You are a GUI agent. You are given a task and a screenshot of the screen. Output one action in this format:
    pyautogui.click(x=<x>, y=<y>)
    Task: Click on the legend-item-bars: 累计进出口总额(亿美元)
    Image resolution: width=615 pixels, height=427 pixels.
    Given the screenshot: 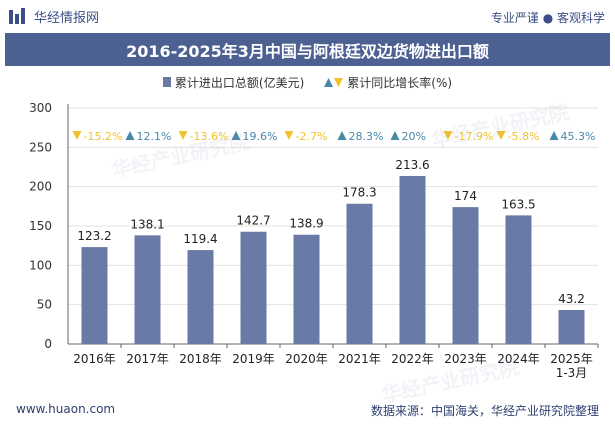 What is the action you would take?
    pyautogui.click(x=233, y=82)
    